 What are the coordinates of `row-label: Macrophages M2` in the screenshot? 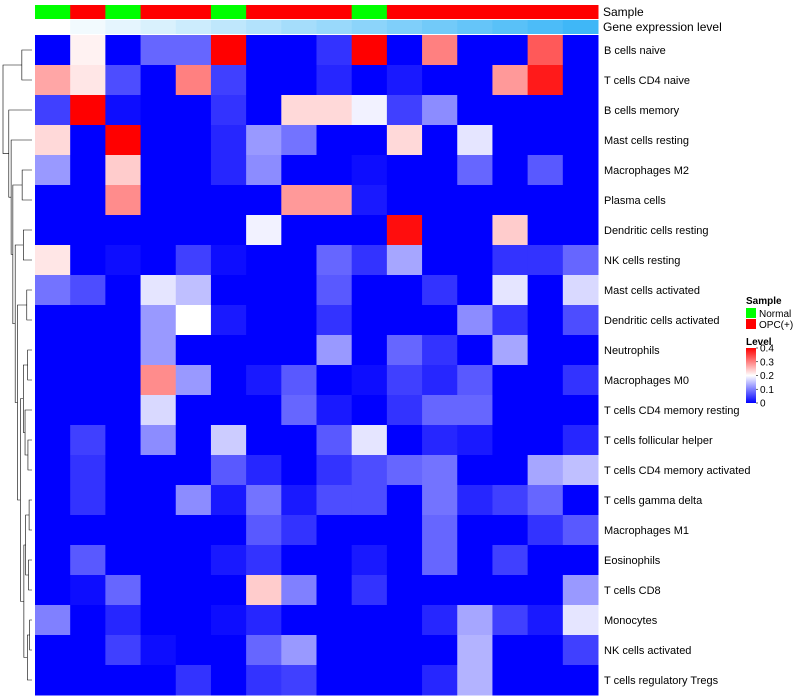 It's located at (646, 171).